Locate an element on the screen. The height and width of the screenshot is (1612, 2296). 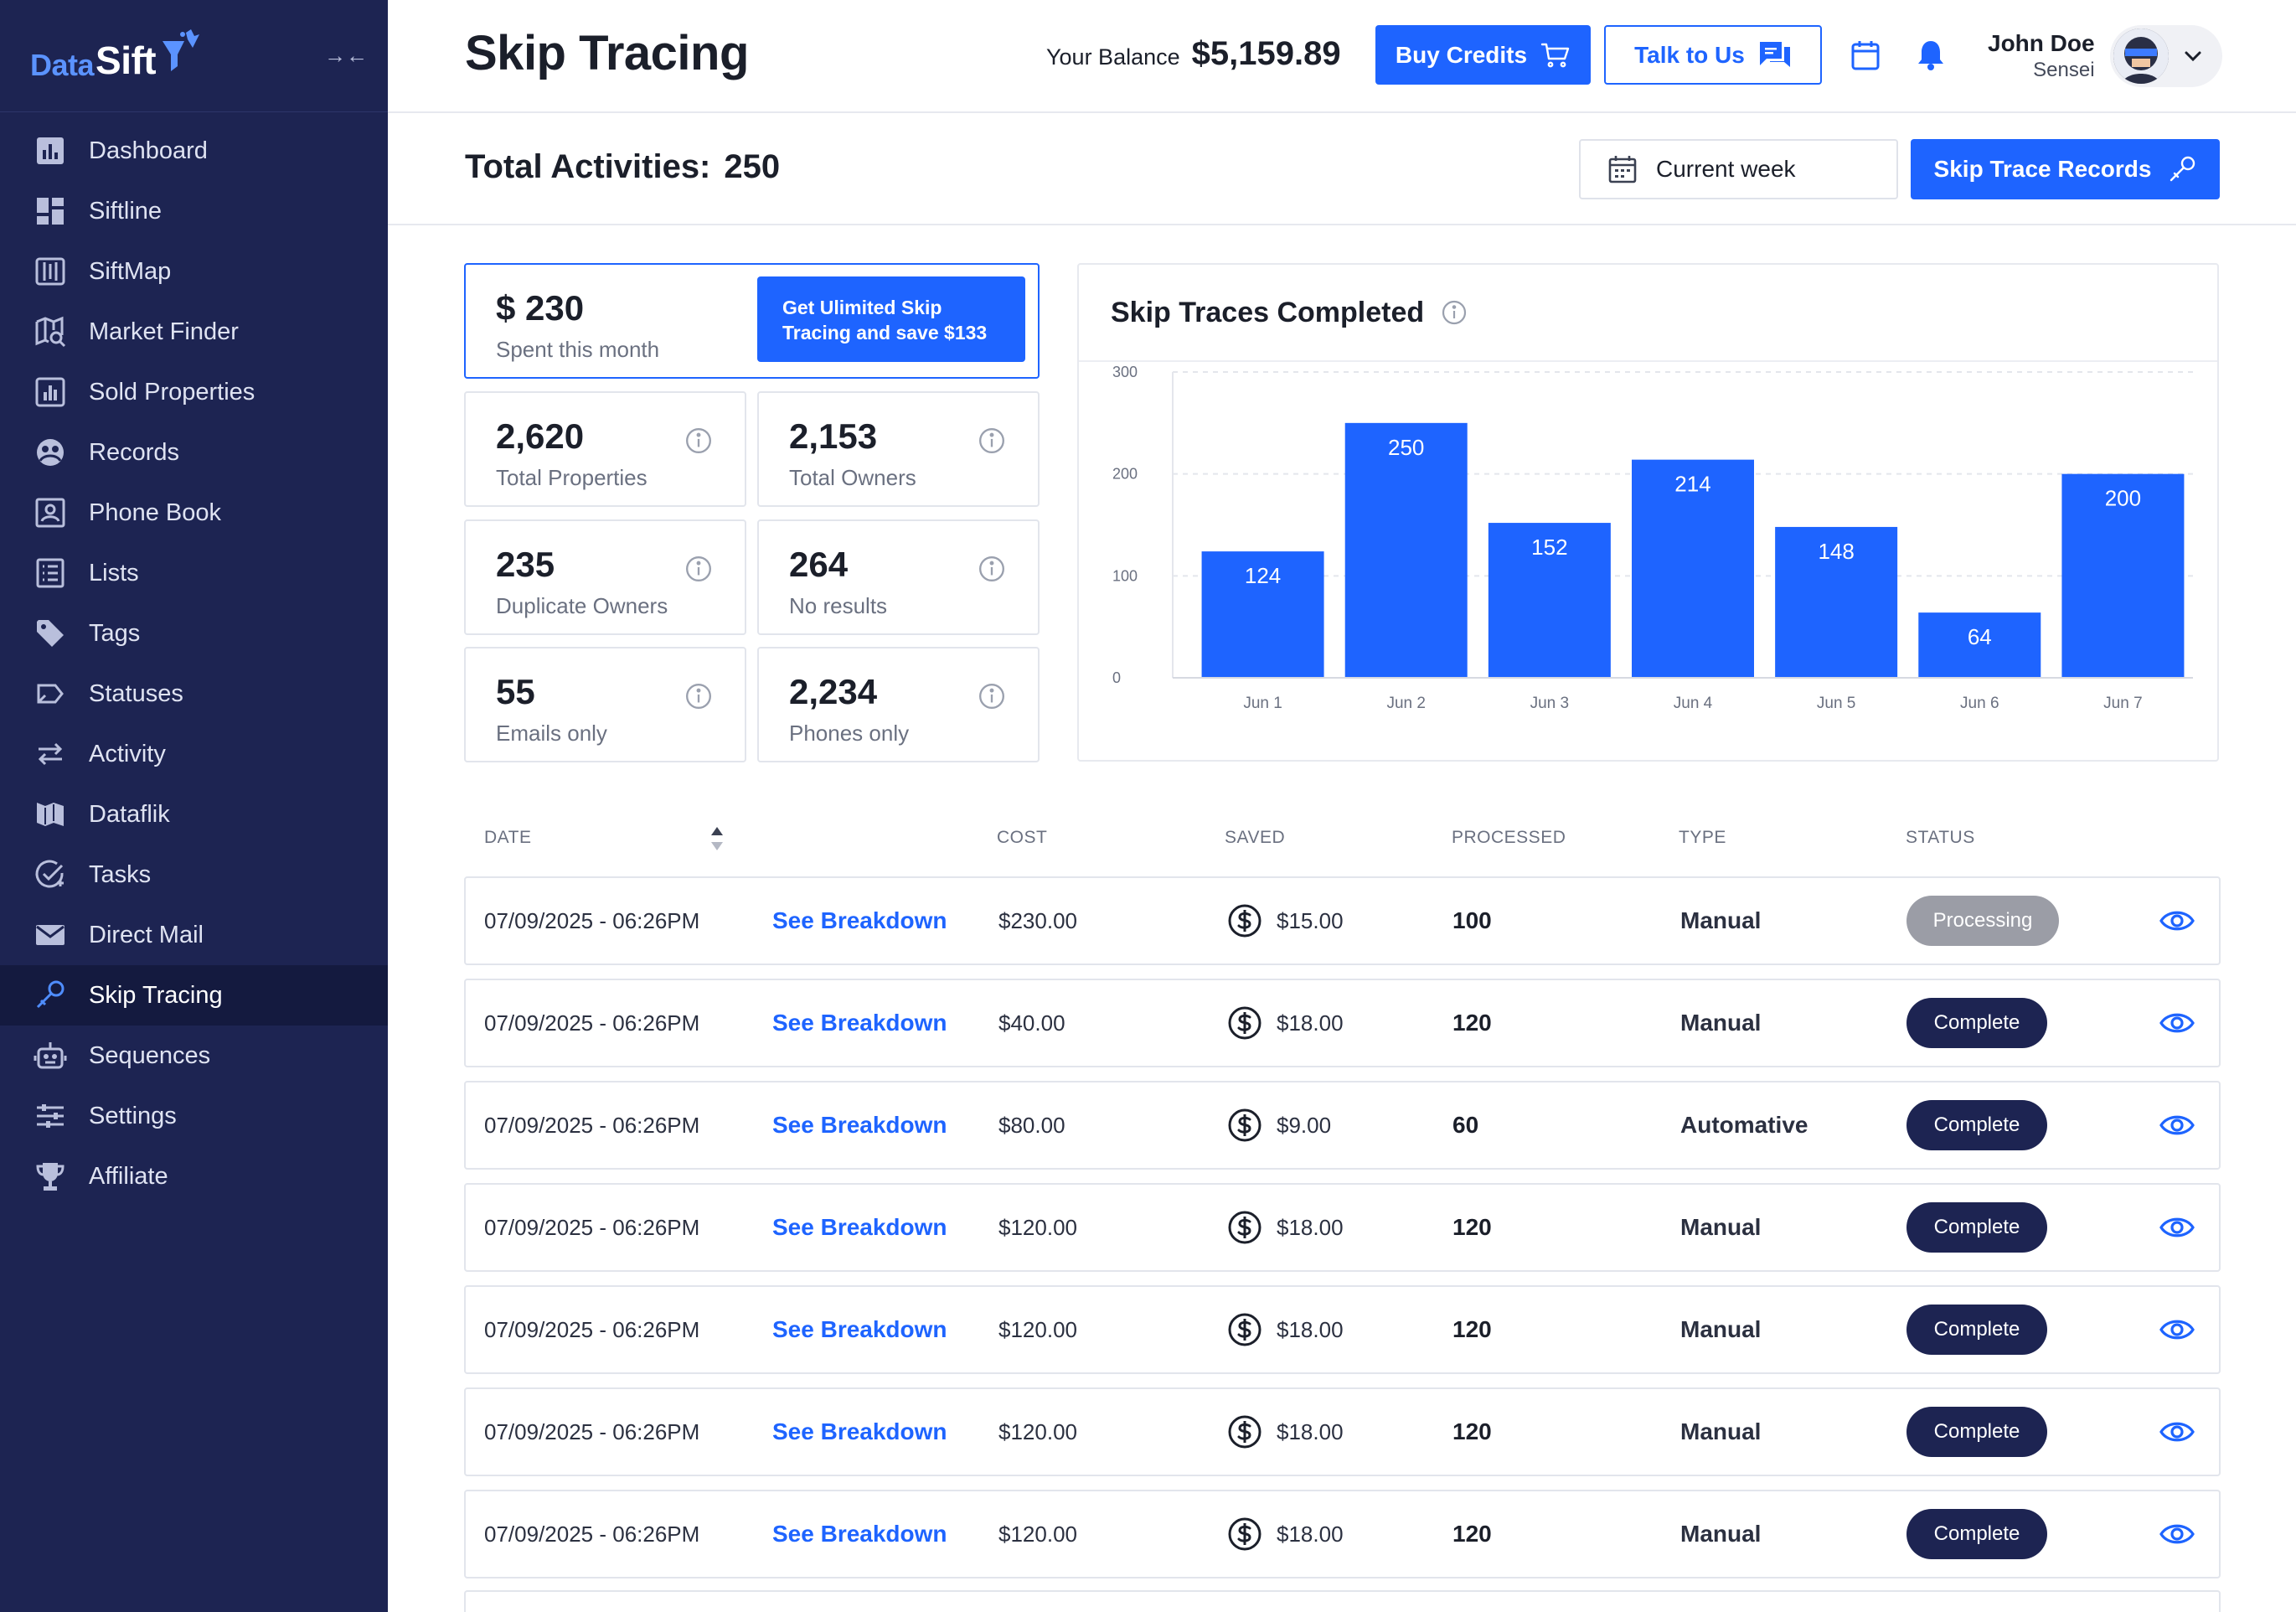
sidebar-item-skip-tracing: Skip Tracing is located at coordinates (194, 995).